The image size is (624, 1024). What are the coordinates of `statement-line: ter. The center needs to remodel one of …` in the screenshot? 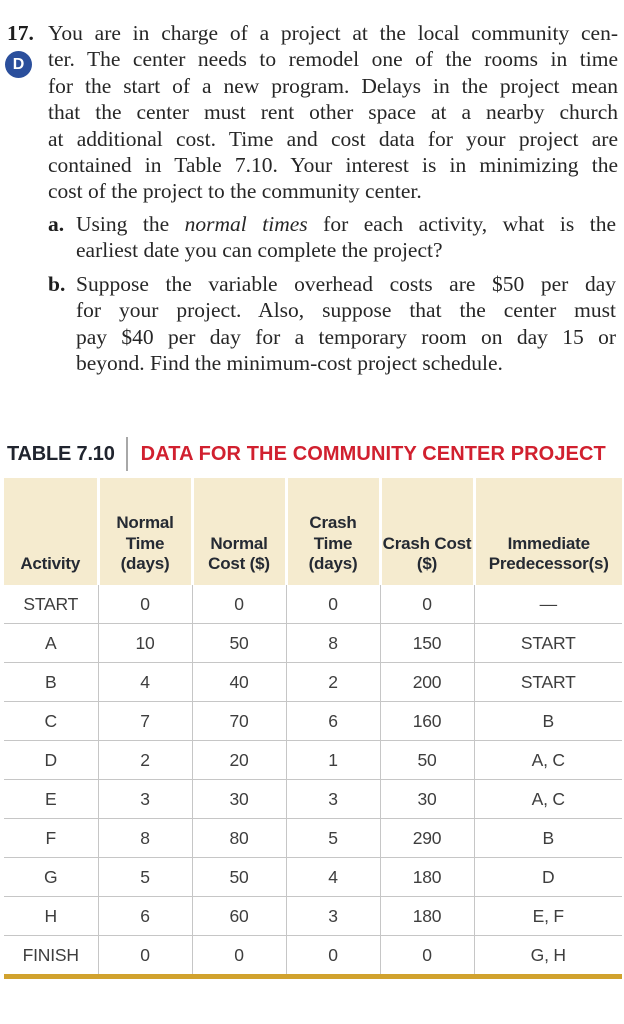 It's located at (333, 59).